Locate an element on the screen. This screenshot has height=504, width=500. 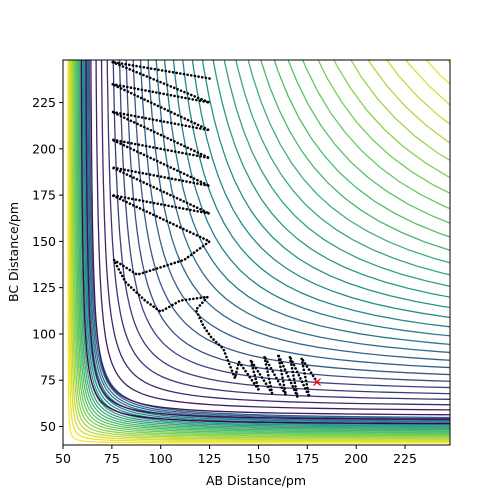
x-tick-label: 50 is located at coordinates (63, 458).